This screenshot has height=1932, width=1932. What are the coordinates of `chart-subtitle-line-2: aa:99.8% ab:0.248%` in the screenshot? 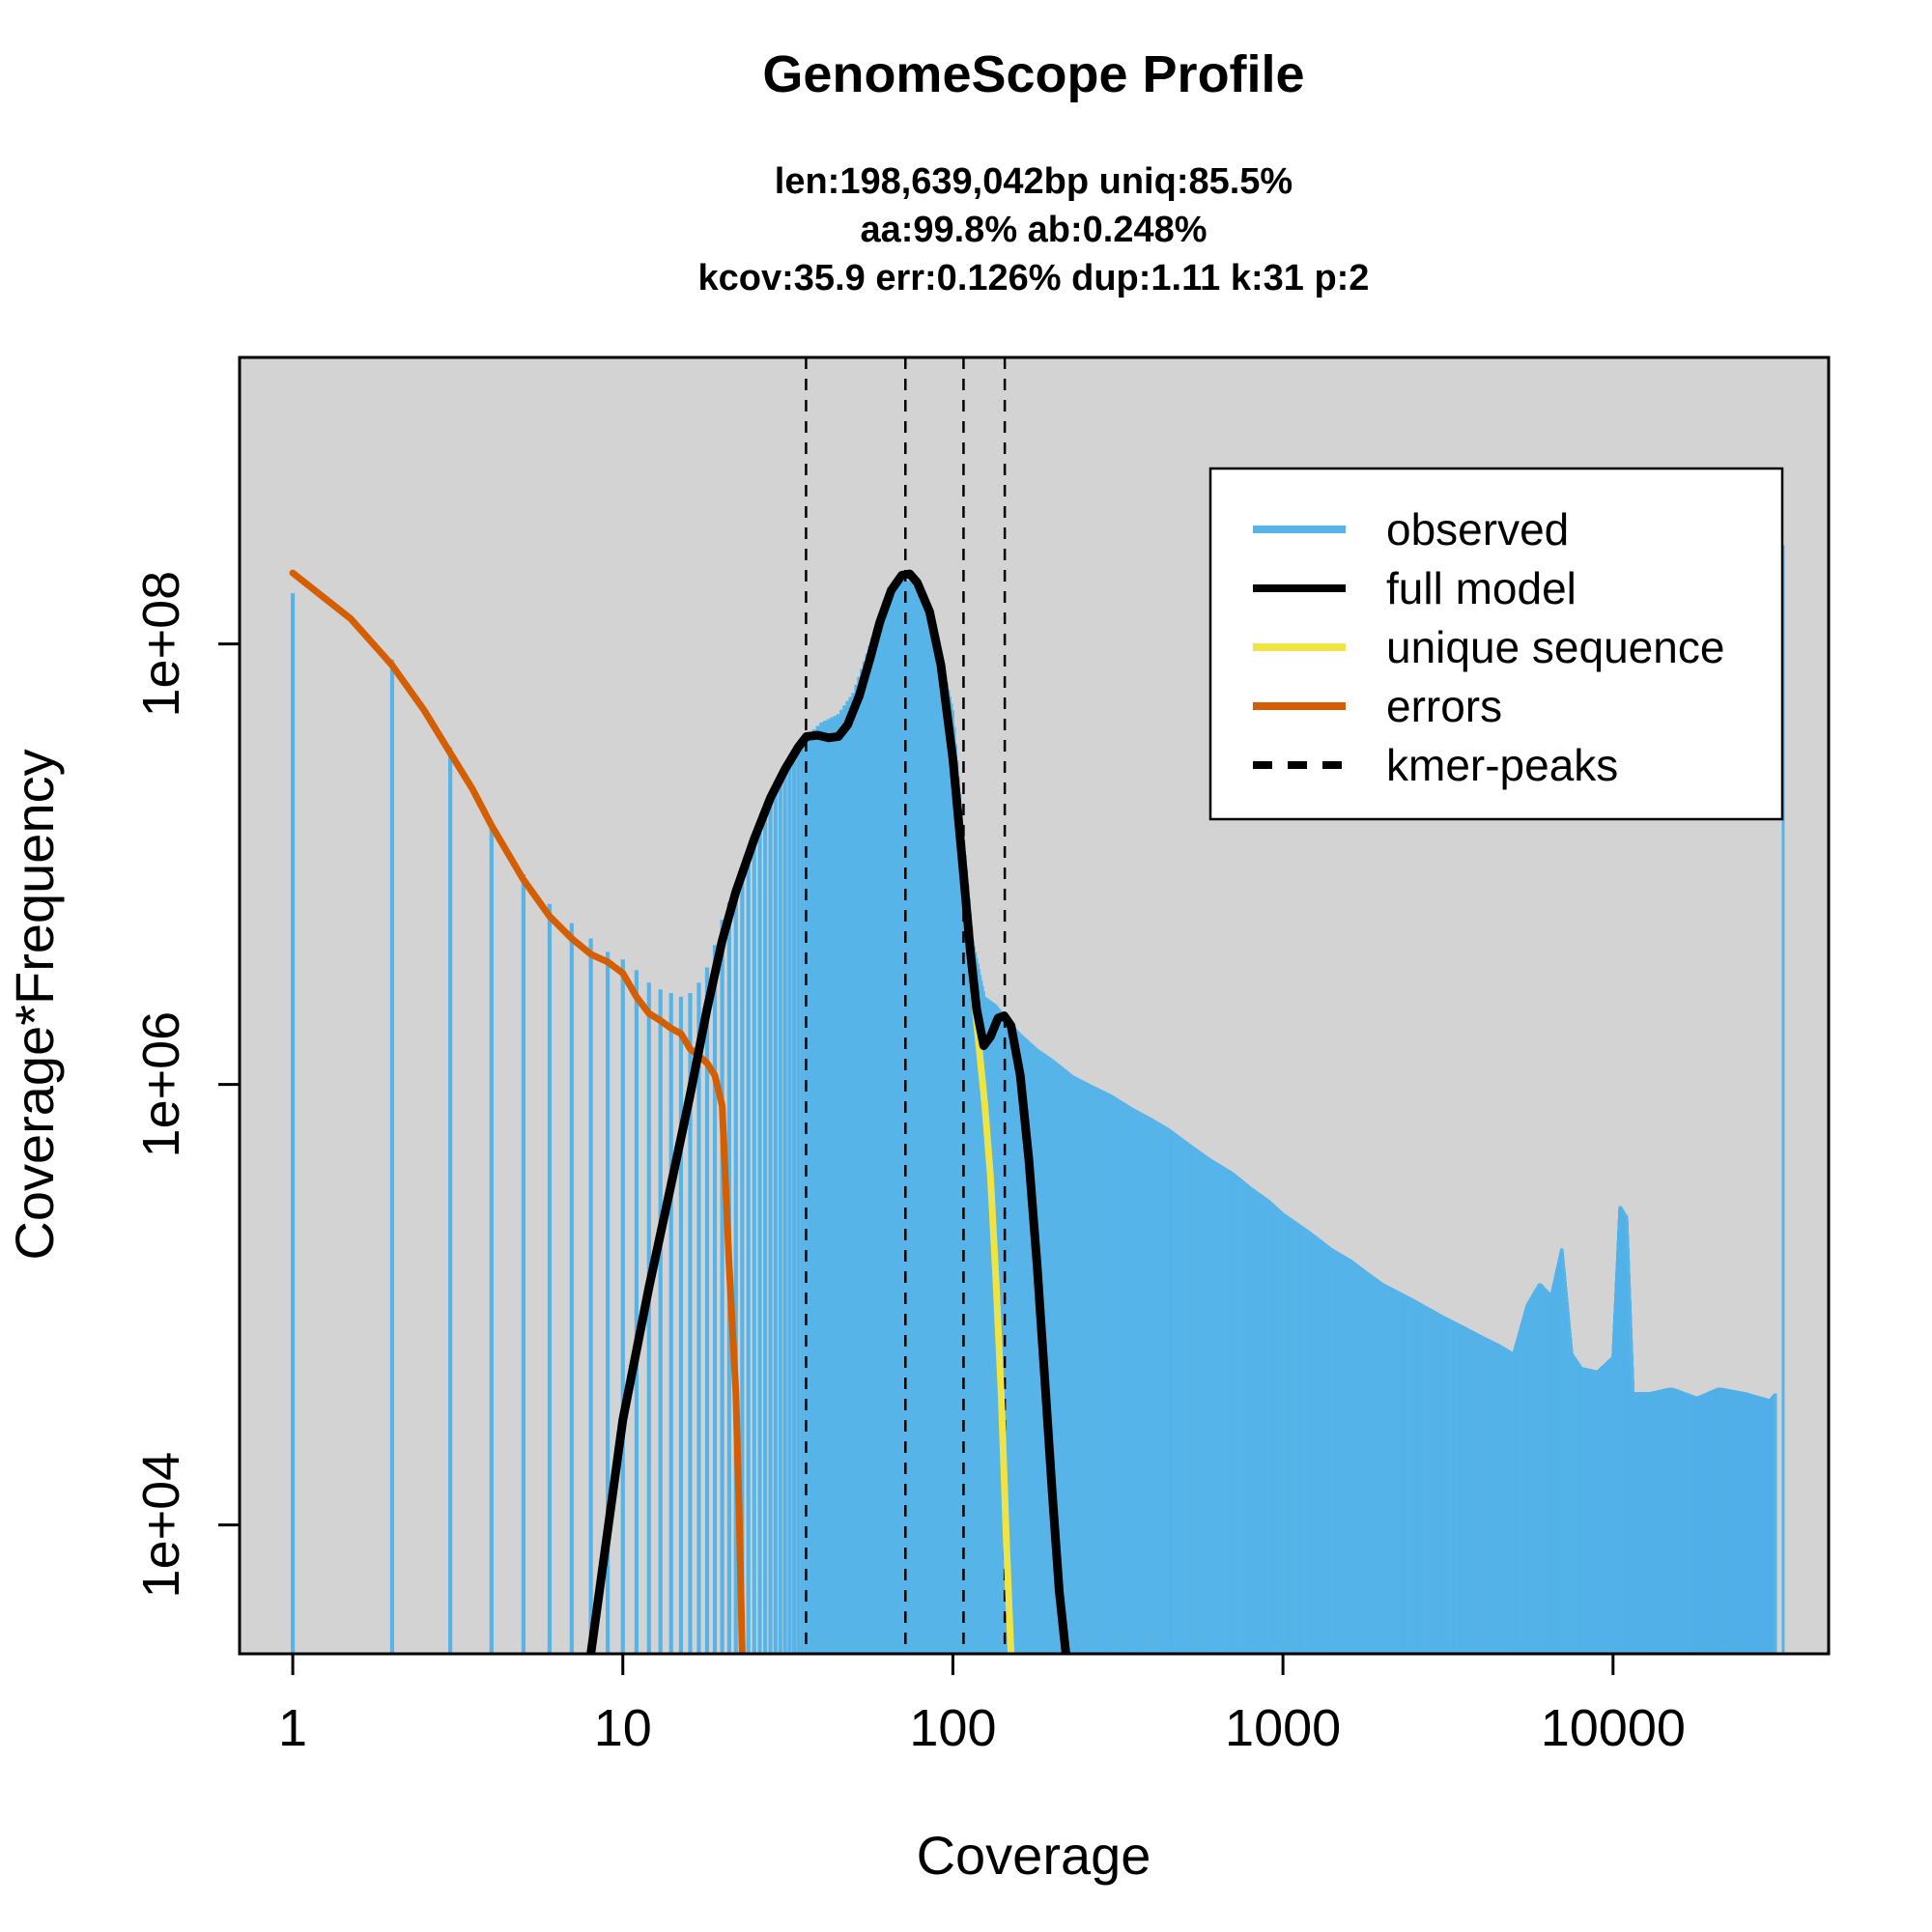 It's located at (1033, 230).